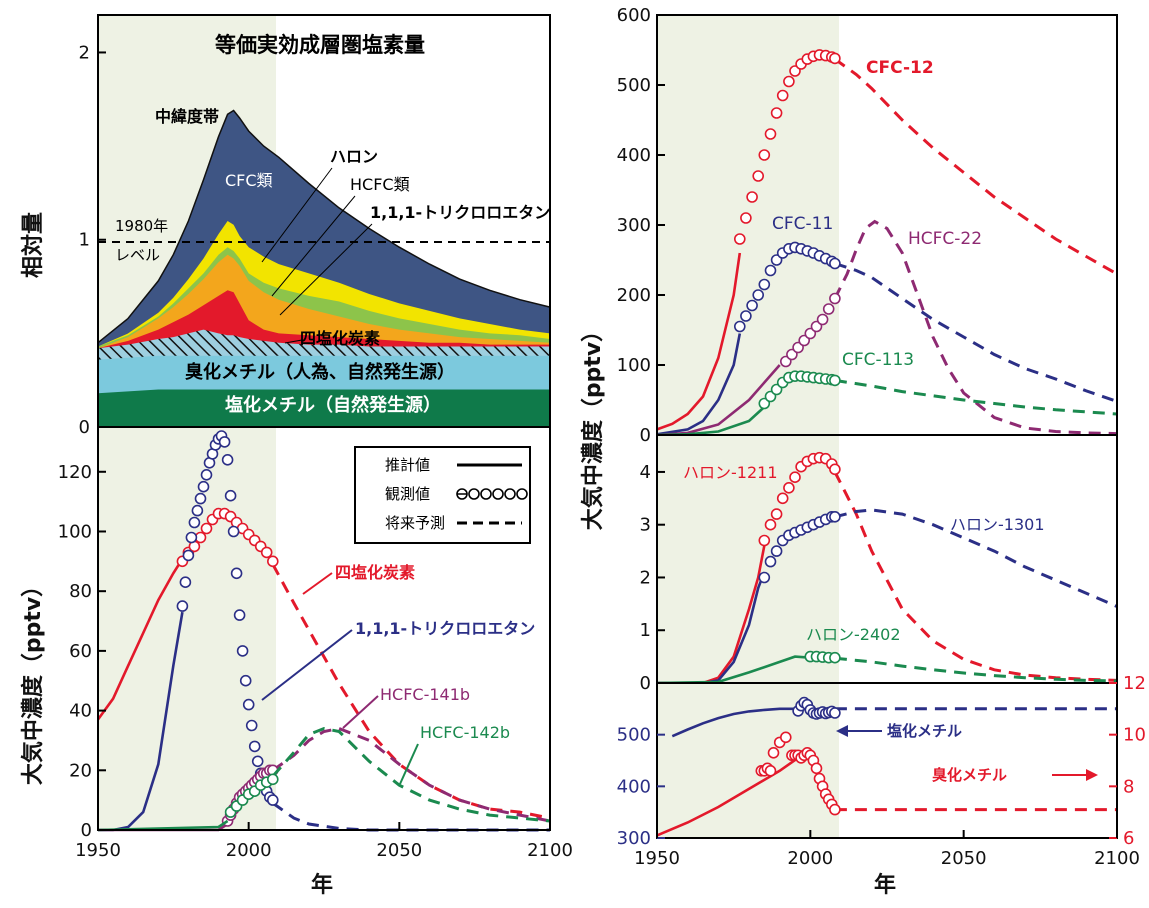 This screenshot has width=1149, height=908. What do you see at coordinates (322, 885) in the screenshot?
I see `x-axis-label-left: 年` at bounding box center [322, 885].